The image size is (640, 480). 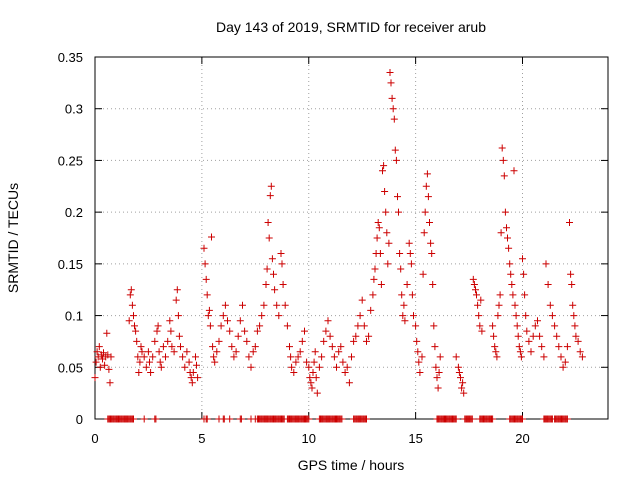 I want to click on y-tick-label: 0.15, so click(x=70, y=264).